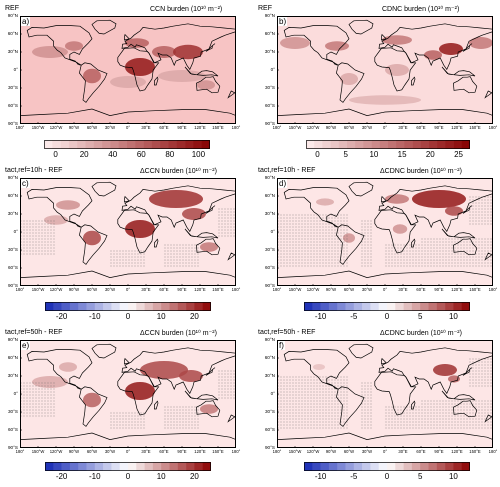 This screenshot has width=500, height=487. Describe the element at coordinates (141, 154) in the screenshot. I see `colorbar-tick-label: 60` at that location.